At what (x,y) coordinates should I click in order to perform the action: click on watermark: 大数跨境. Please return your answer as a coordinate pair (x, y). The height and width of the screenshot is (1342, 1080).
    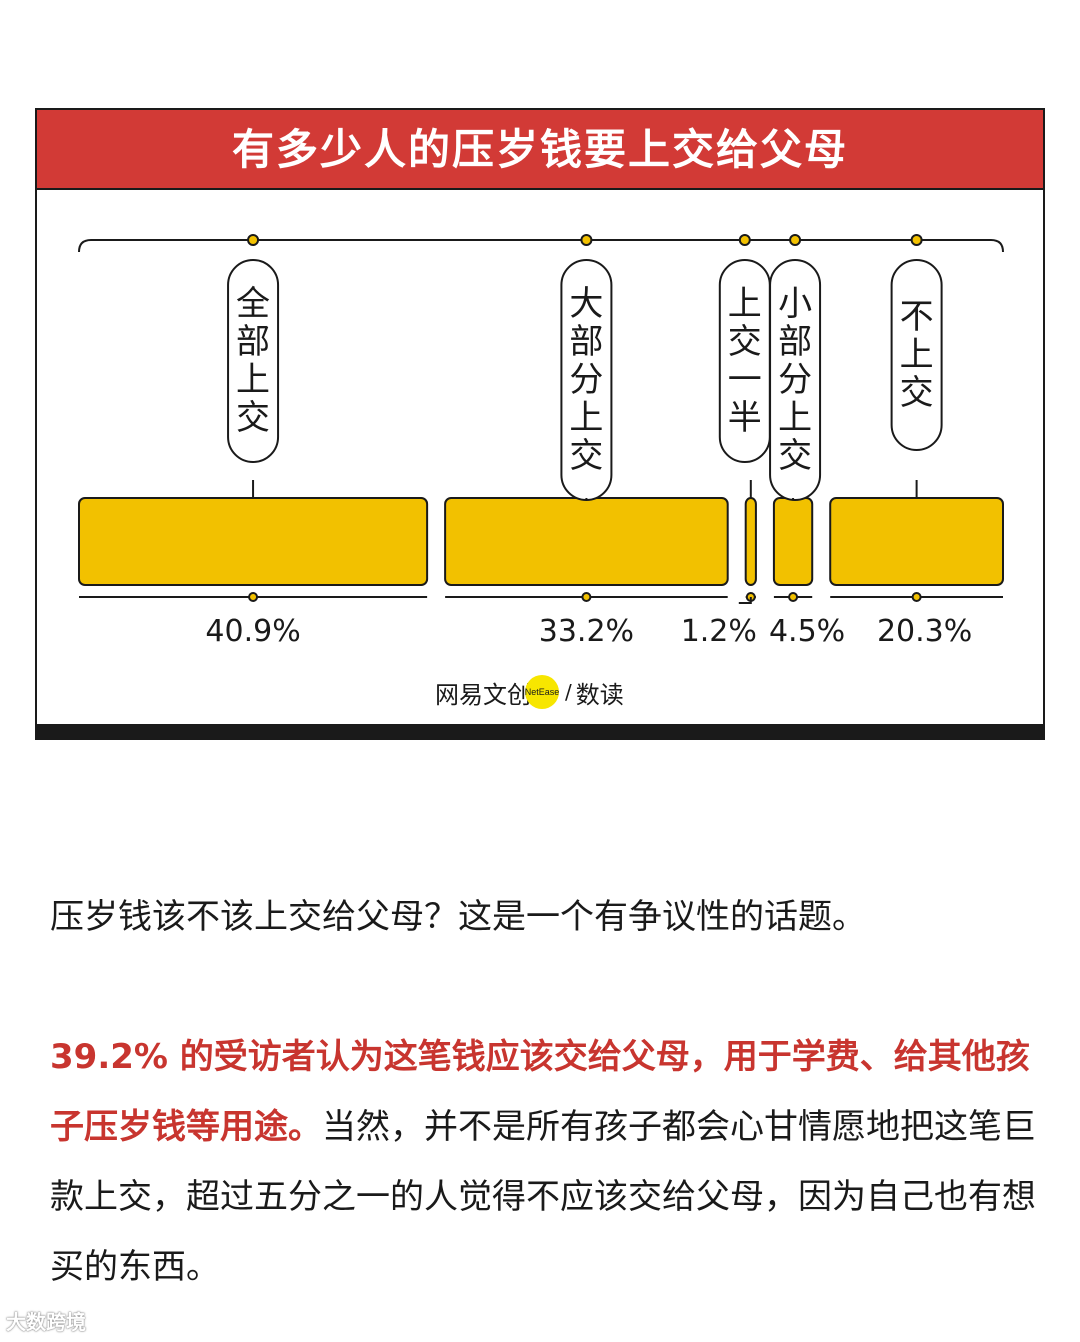
    Looking at the image, I should click on (46, 1322).